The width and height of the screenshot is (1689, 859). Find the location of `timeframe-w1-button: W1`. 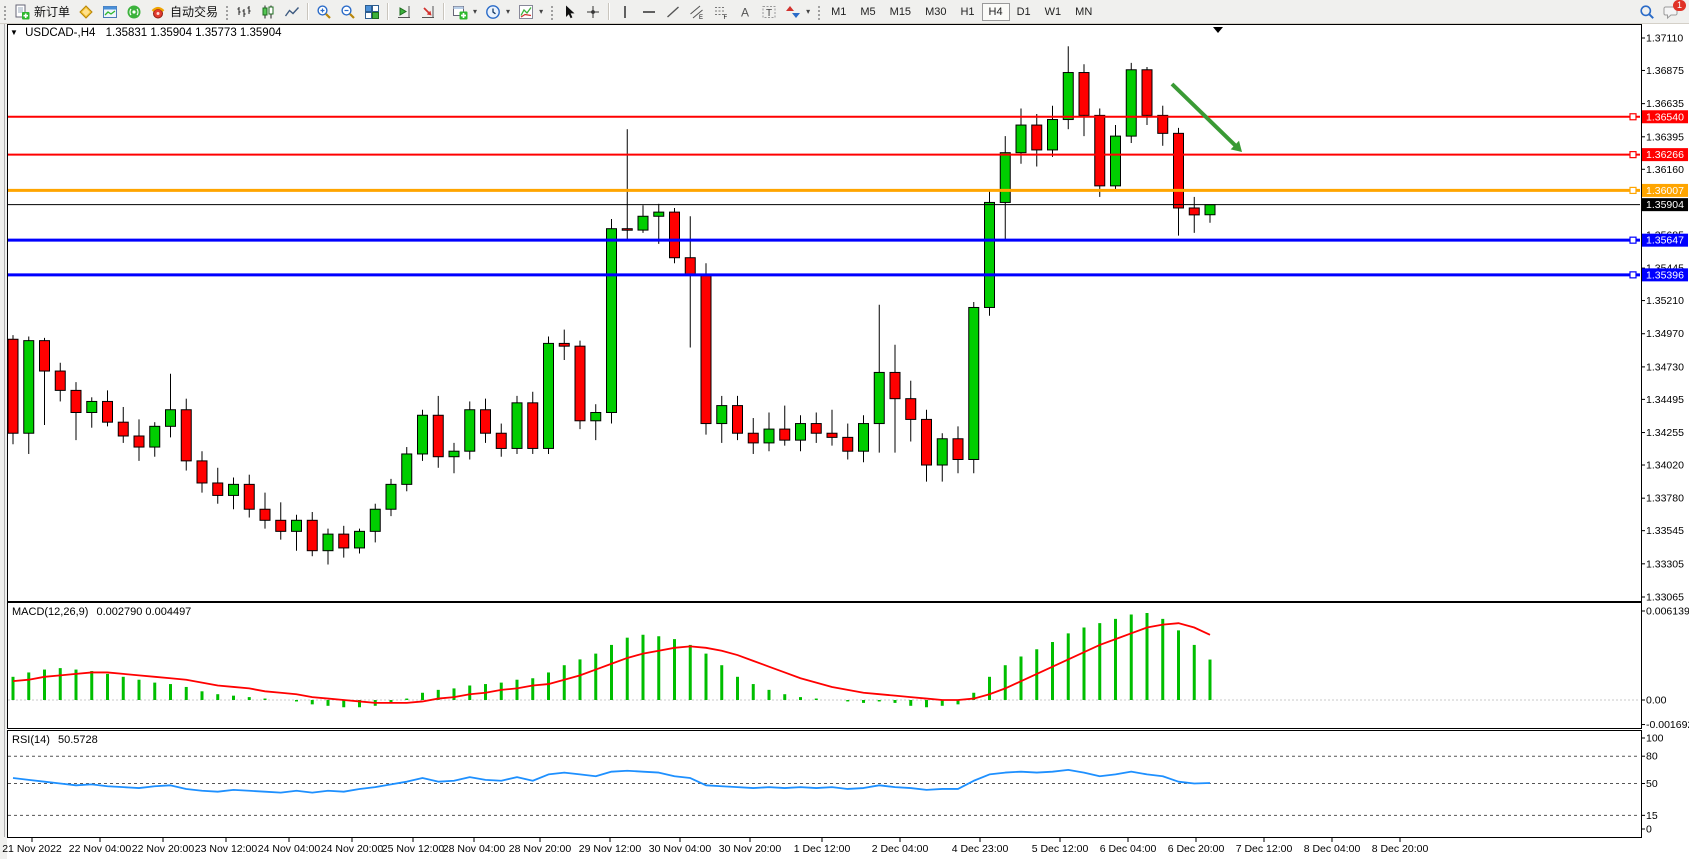

timeframe-w1-button: W1 is located at coordinates (1053, 11).